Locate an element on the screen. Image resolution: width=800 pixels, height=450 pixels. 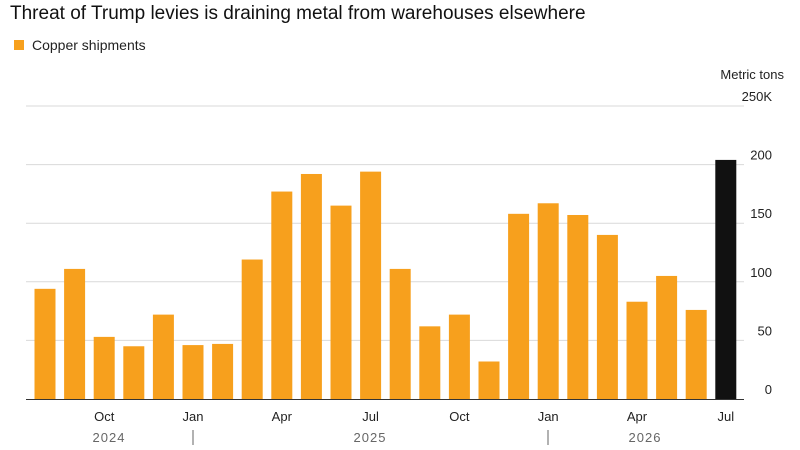
x-year-label: 2026 is located at coordinates (645, 437).